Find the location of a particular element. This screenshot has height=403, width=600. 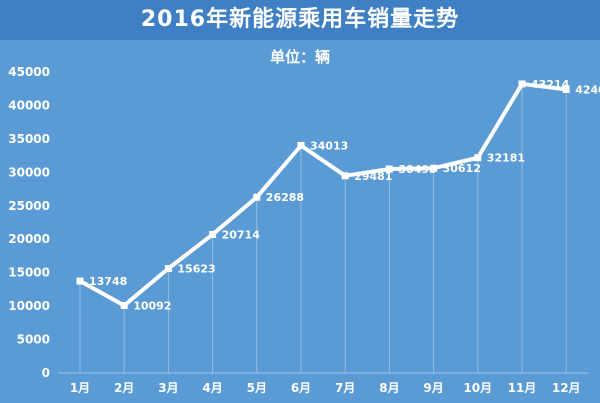

x-tick-label: 2月 is located at coordinates (124, 388).